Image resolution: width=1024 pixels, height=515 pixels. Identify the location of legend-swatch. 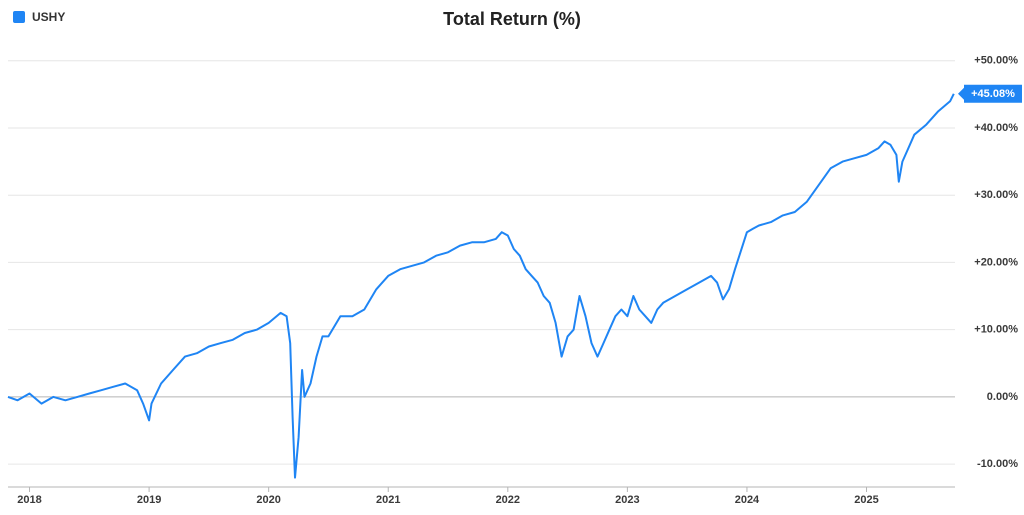
(19, 17).